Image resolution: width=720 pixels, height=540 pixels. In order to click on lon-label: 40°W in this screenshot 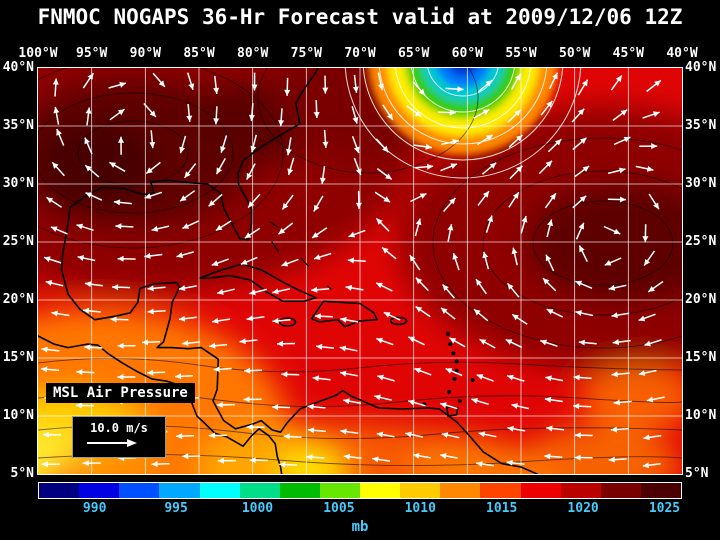, I will do `click(682, 53)`.